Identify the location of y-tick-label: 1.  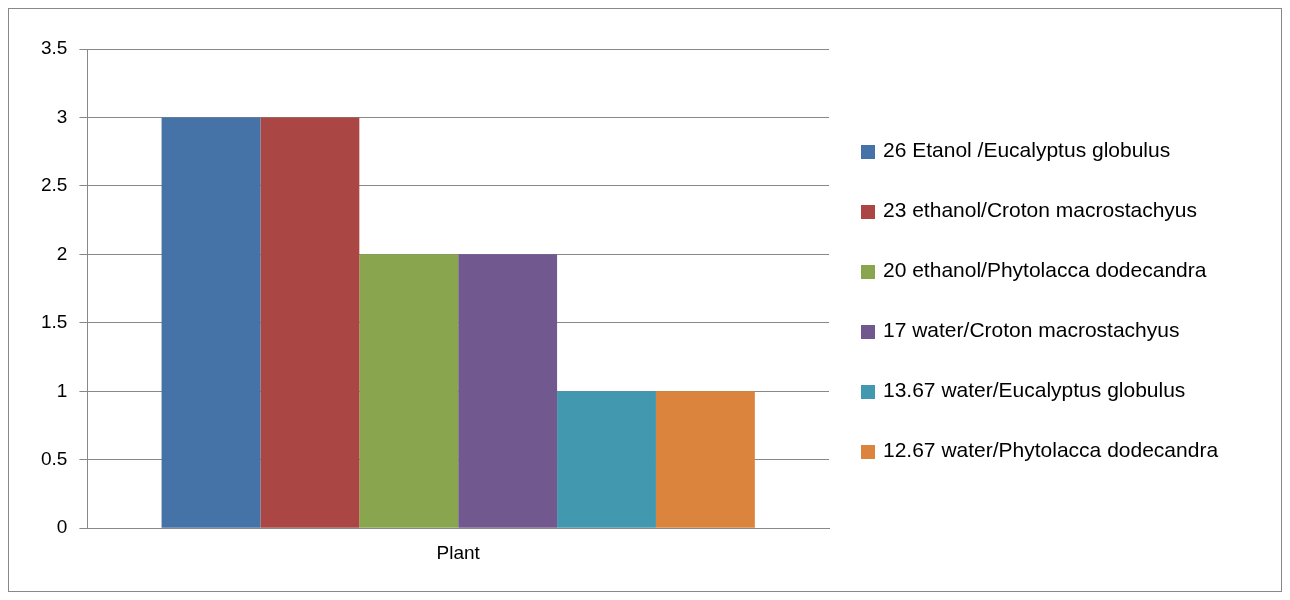
(62, 390).